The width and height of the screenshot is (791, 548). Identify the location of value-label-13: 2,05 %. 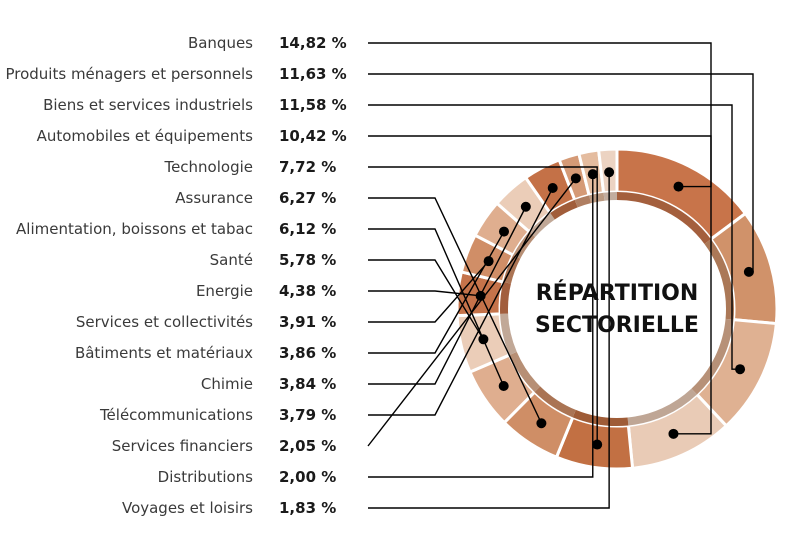
(307, 446).